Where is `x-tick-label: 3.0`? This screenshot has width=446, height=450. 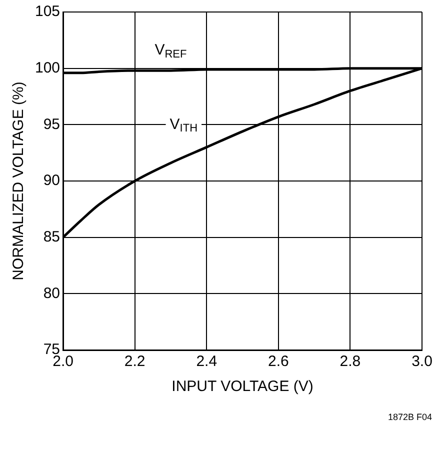 x-tick-label: 3.0 is located at coordinates (422, 361).